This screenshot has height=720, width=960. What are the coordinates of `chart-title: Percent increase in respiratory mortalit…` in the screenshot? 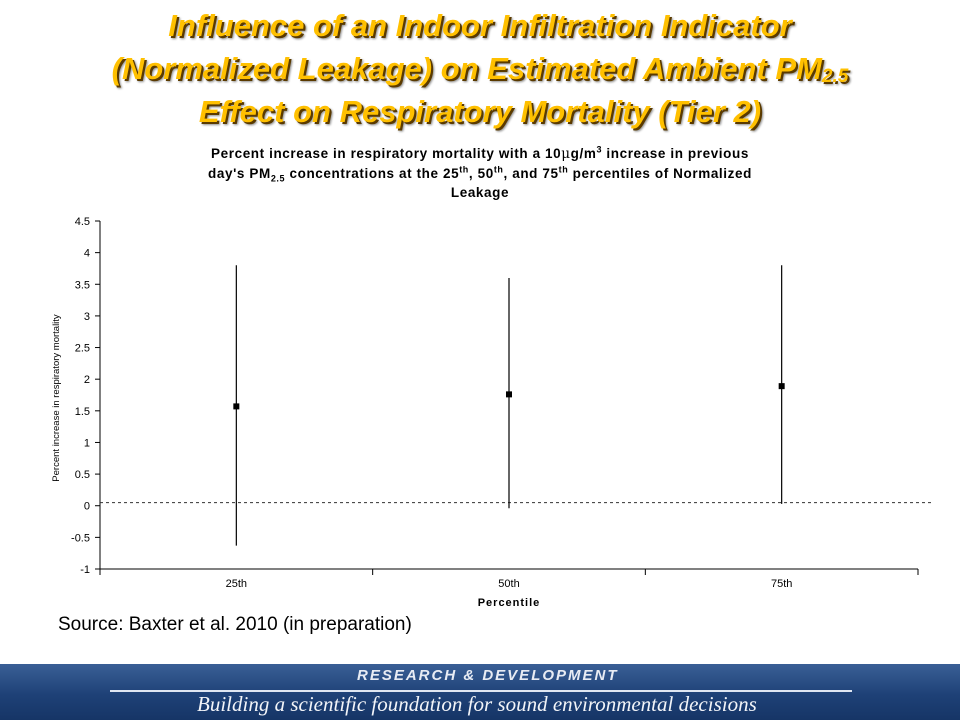 It's located at (480, 173).